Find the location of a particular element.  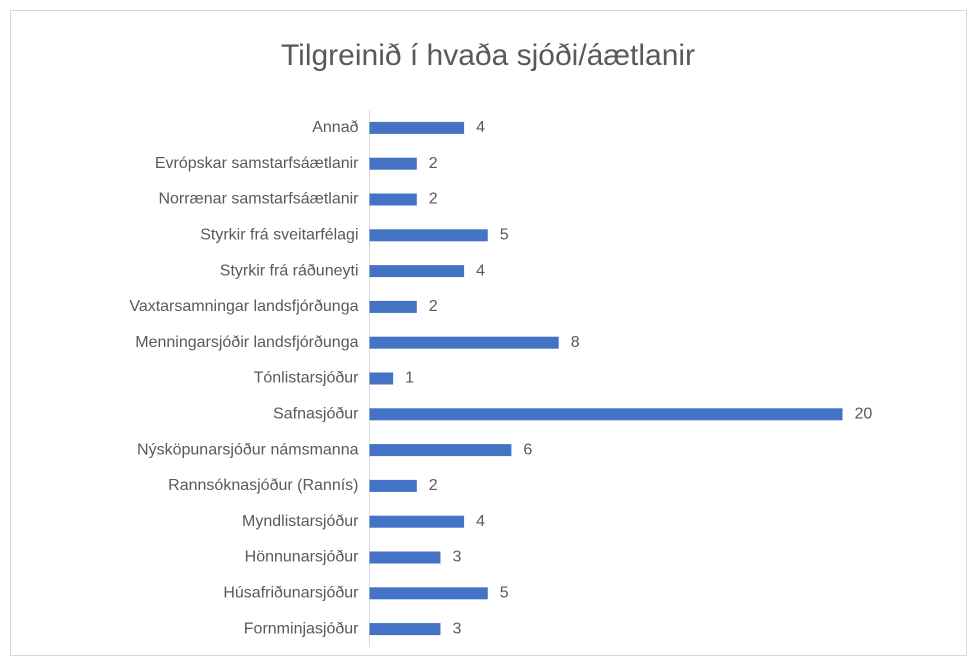

chart-title: Tilgreinið í hvaða sjóði/áætlanir is located at coordinates (488, 55).